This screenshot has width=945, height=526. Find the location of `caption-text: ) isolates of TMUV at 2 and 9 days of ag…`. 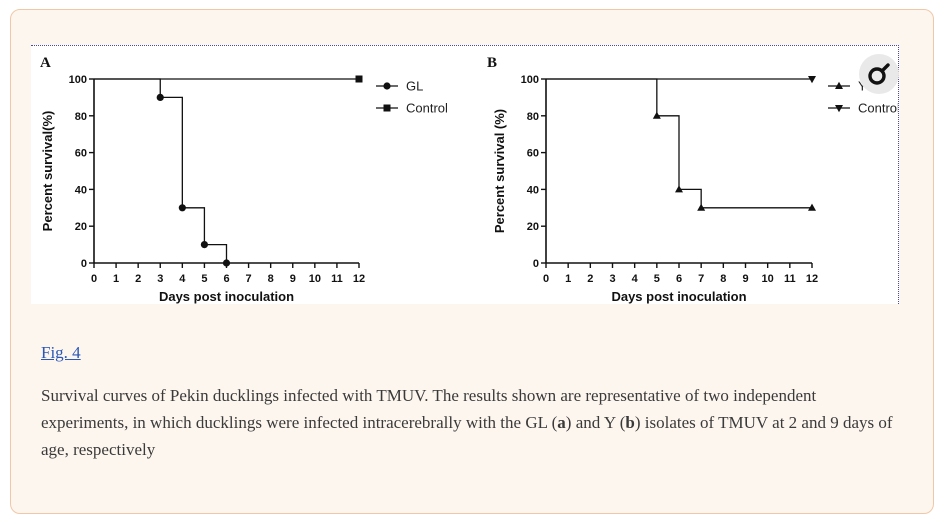

caption-text: ) isolates of TMUV at 2 and 9 days of ag… is located at coordinates (467, 436).